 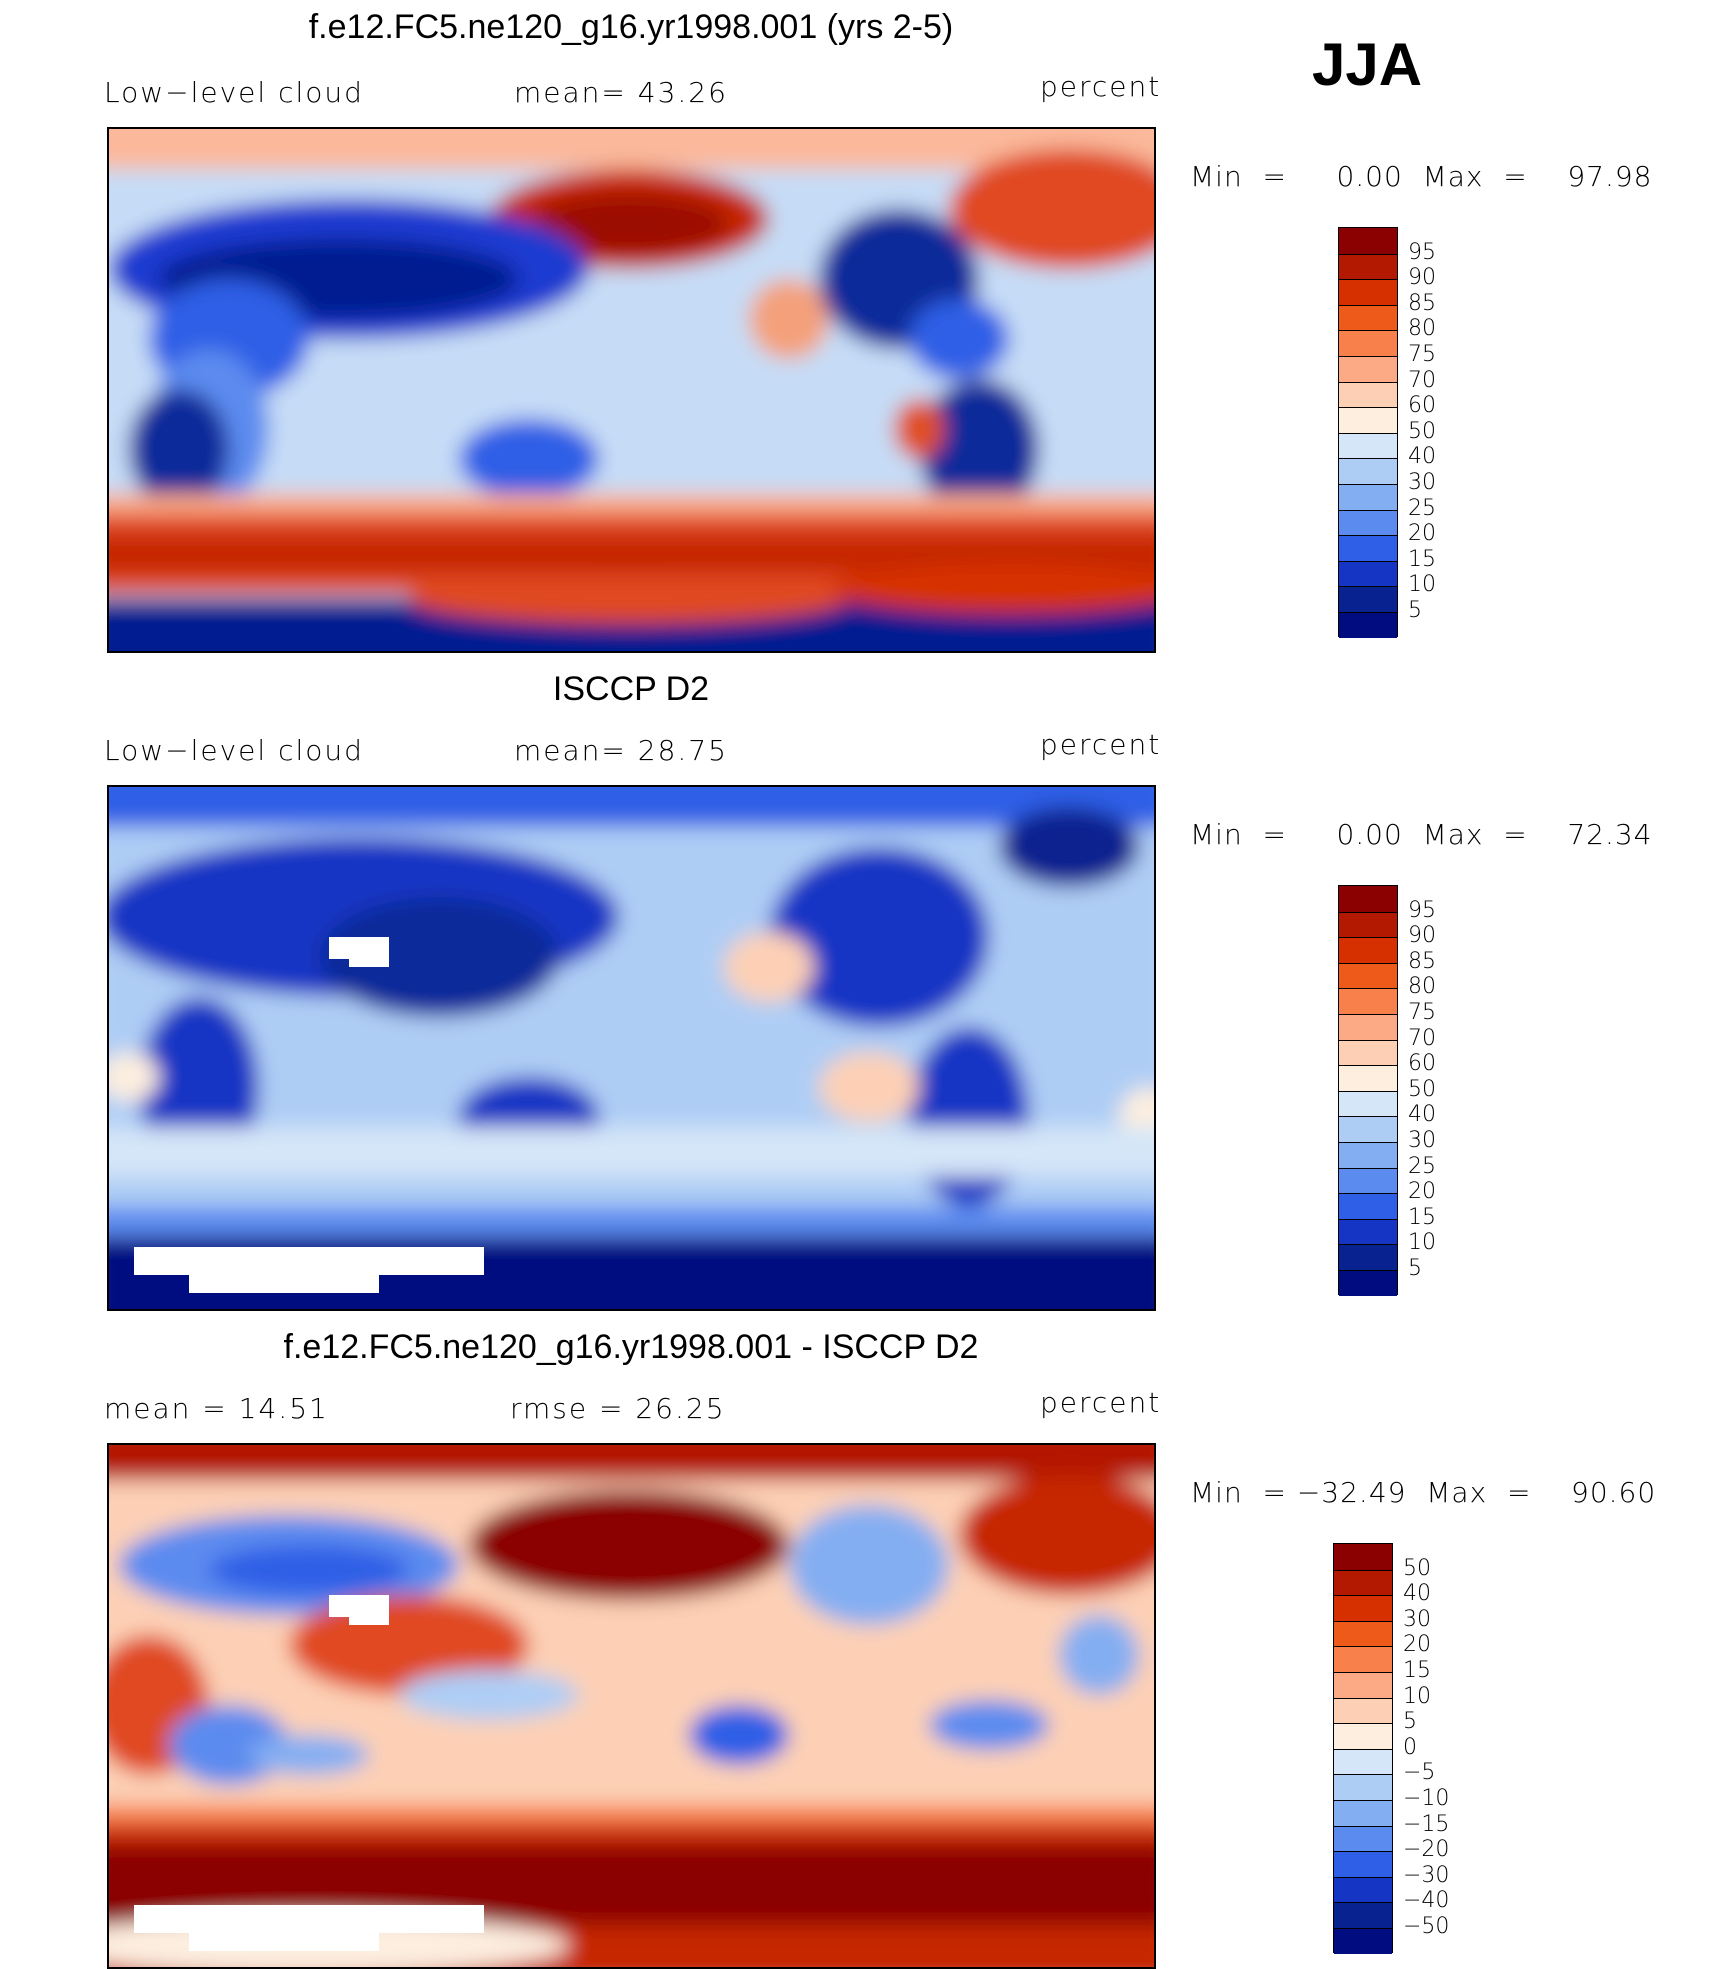 What do you see at coordinates (1422, 1038) in the screenshot?
I see `colorbar-tick-label: 70` at bounding box center [1422, 1038].